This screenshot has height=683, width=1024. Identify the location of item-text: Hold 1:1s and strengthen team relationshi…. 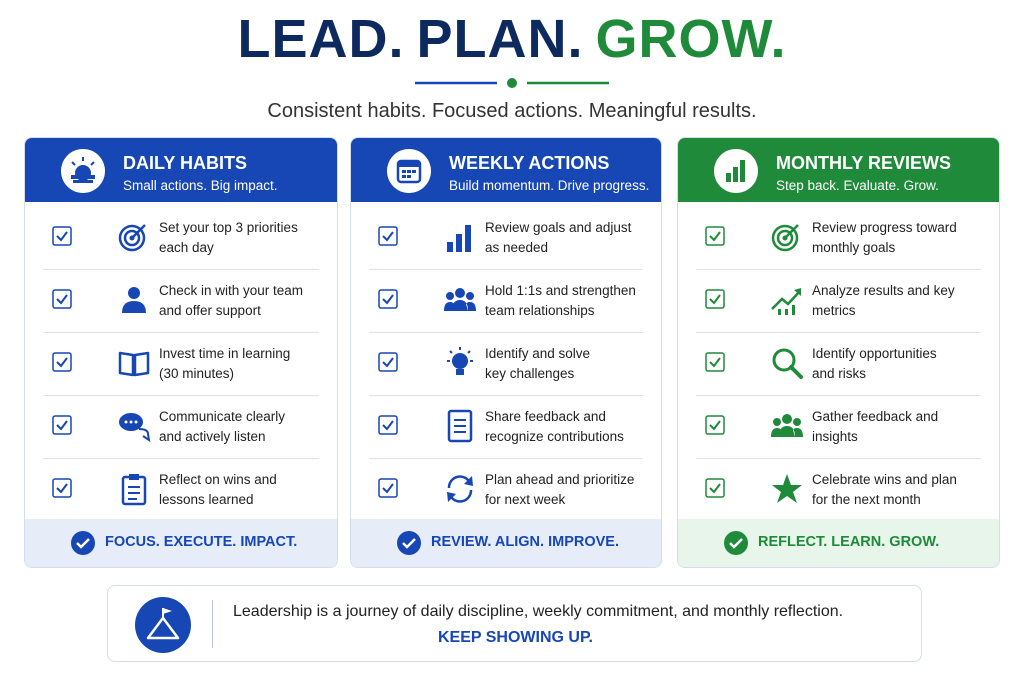
(560, 301).